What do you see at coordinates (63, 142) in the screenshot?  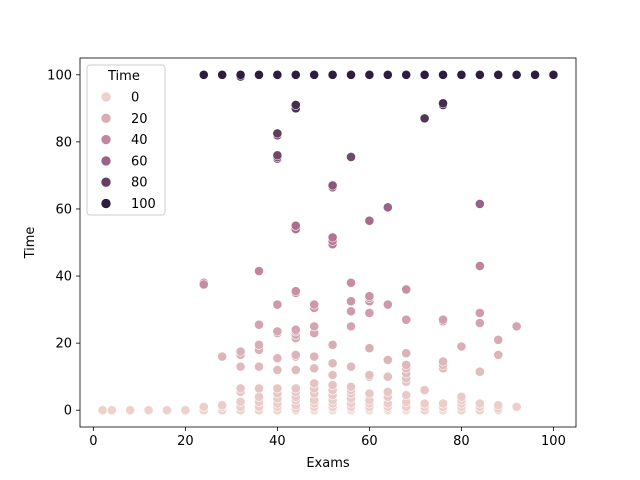 I see `y-tick-label: 80` at bounding box center [63, 142].